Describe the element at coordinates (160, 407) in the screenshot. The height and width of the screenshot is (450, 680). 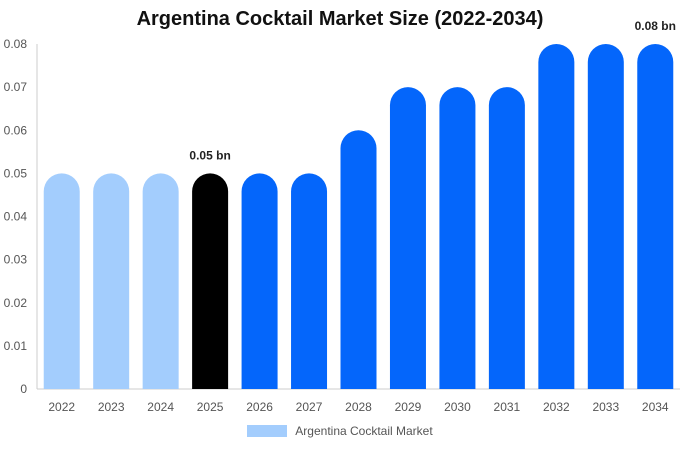
I see `x-tick-label: 2024` at that location.